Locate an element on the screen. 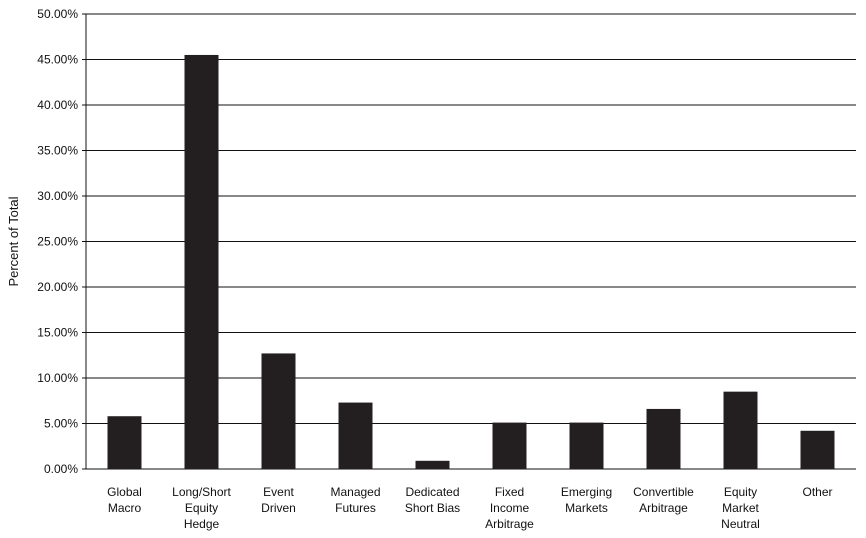  x-category-label: Event Driven is located at coordinates (278, 500).